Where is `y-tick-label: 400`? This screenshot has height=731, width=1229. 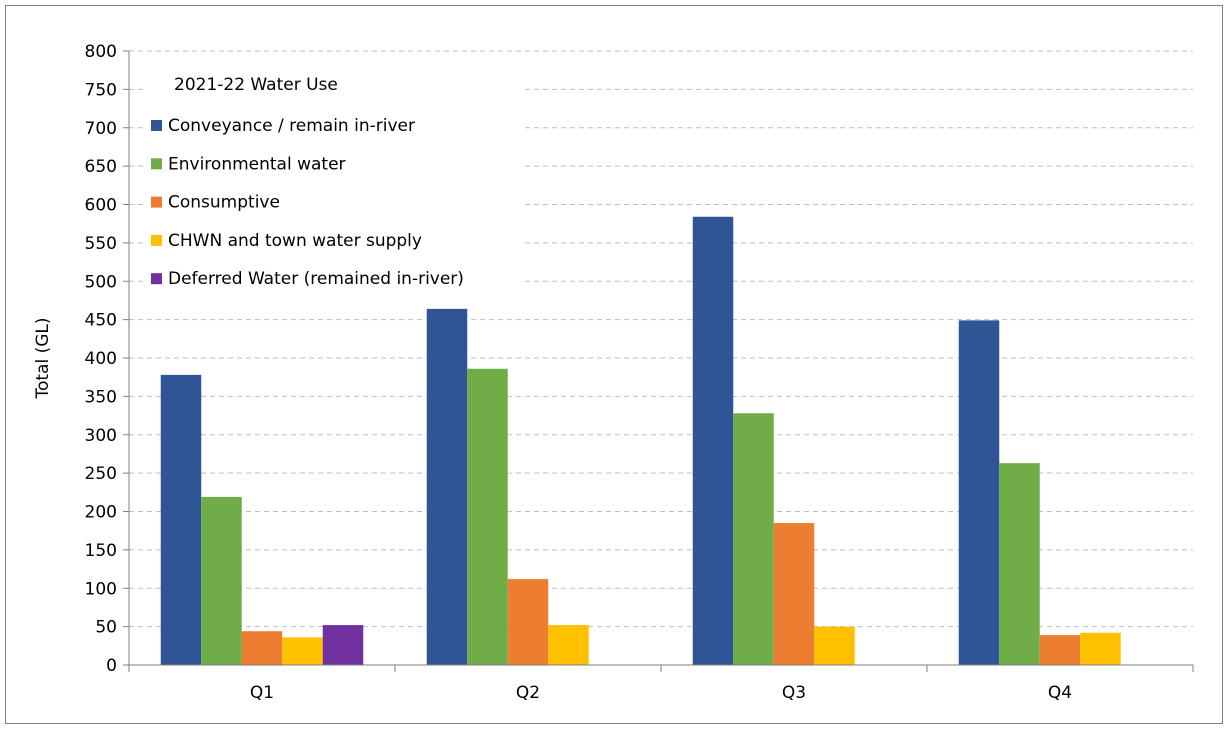 y-tick-label: 400 is located at coordinates (101, 359).